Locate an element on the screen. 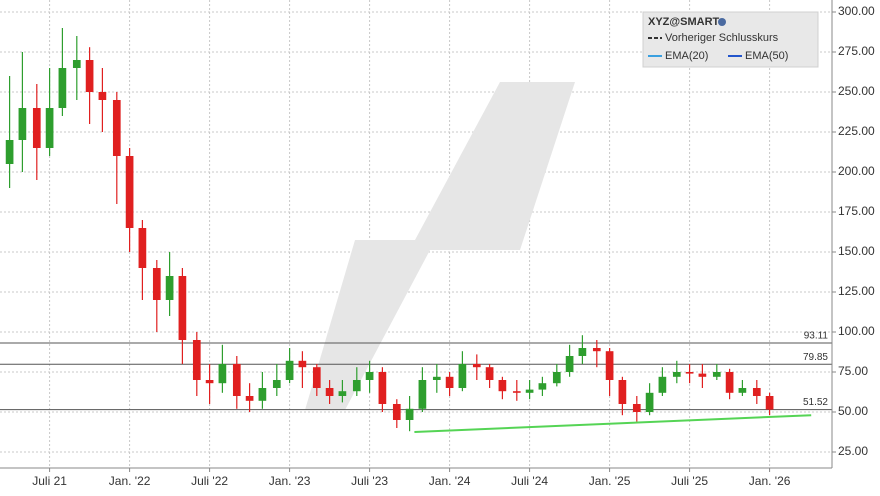 This screenshot has height=496, width=880. x-tick-label: Juli '24 is located at coordinates (529, 481).